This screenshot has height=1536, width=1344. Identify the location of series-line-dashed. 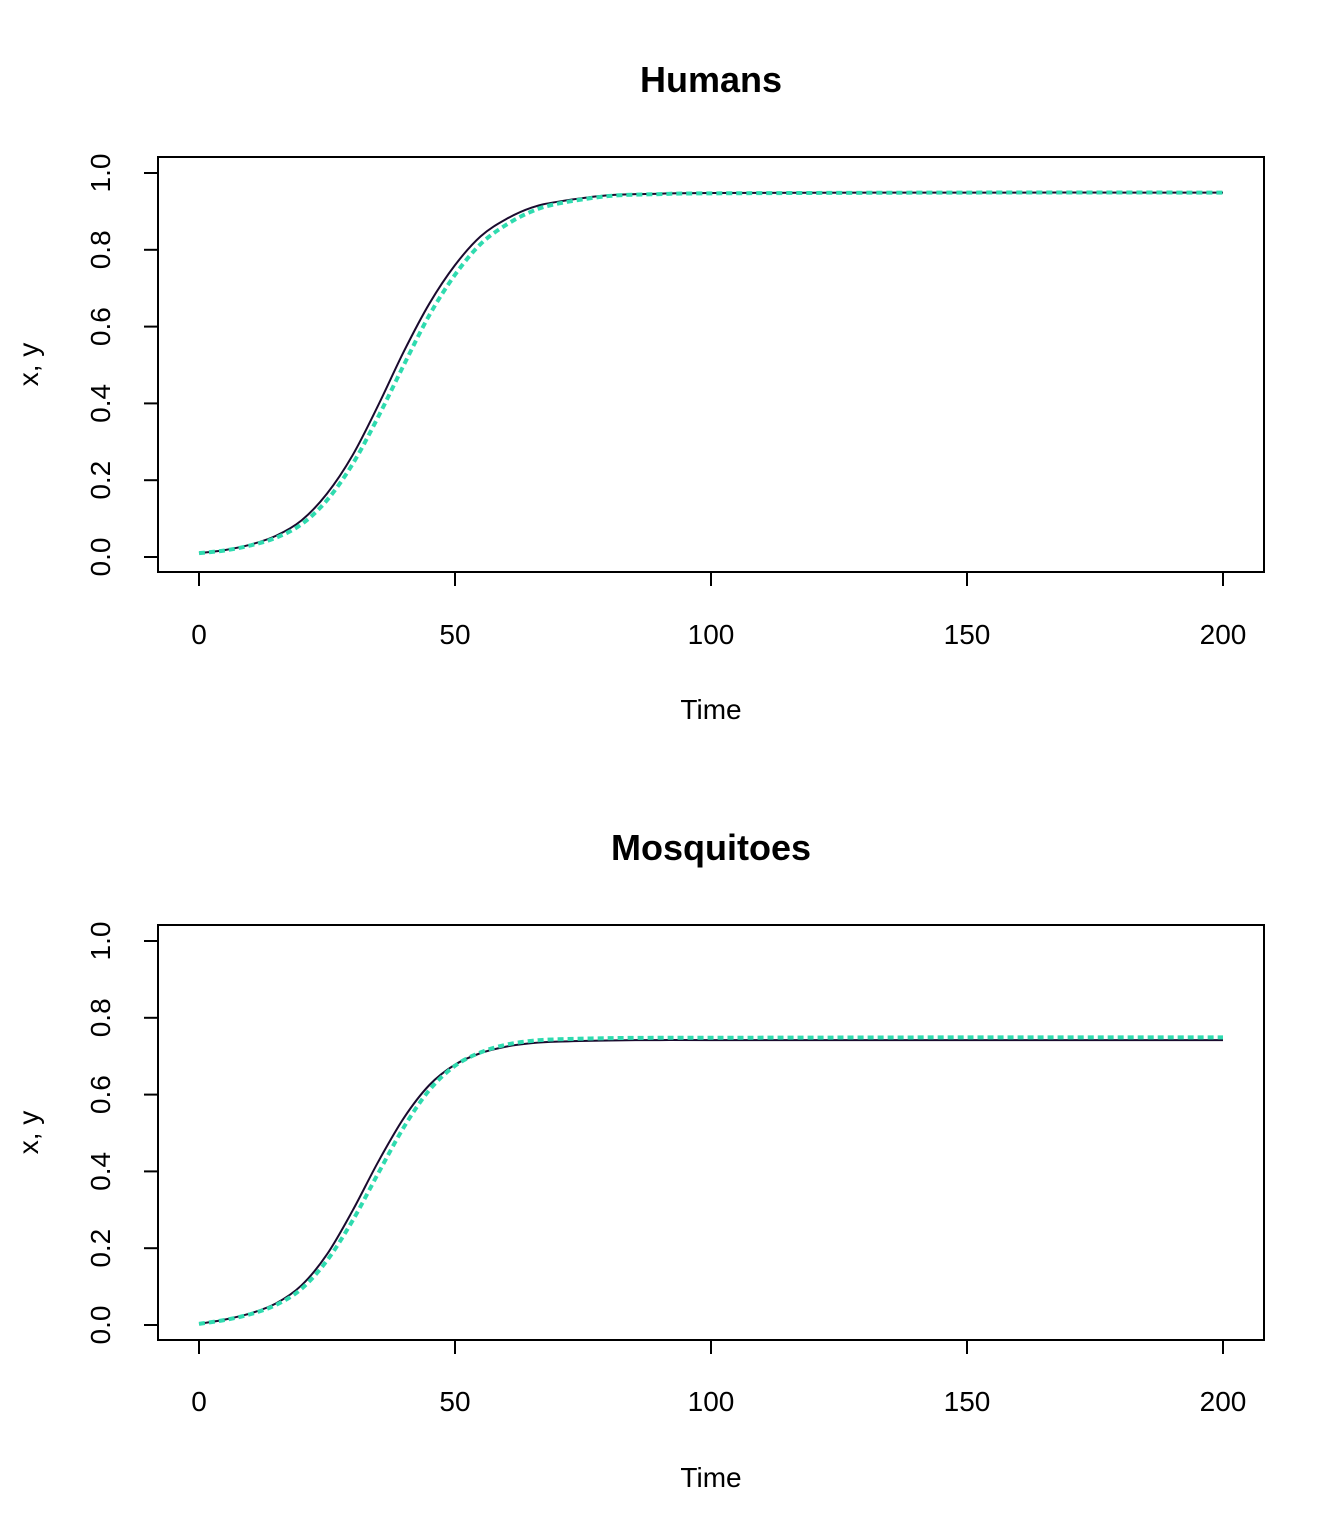
(711, 1180).